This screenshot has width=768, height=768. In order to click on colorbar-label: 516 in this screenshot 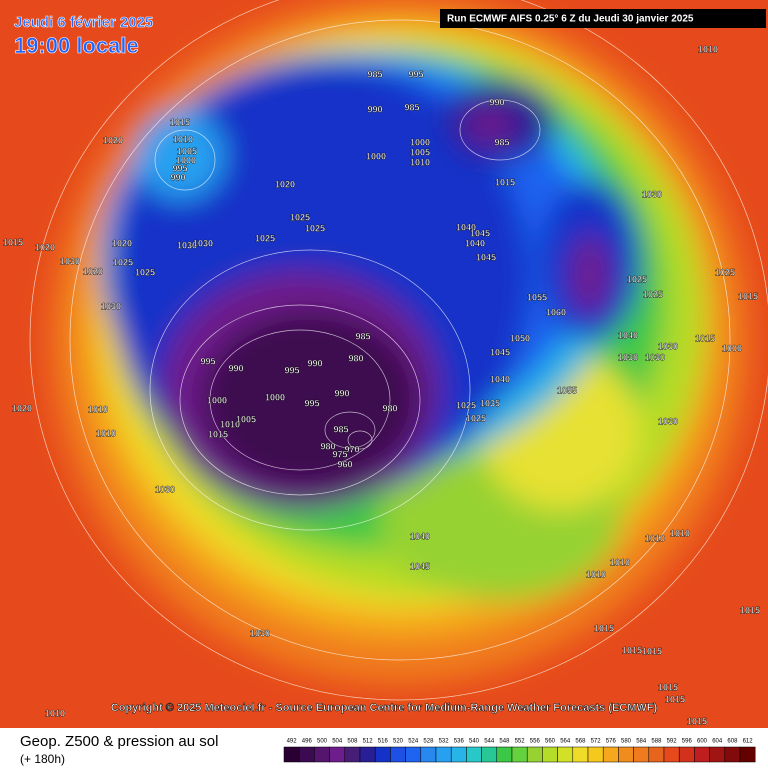, I will do `click(383, 742)`.